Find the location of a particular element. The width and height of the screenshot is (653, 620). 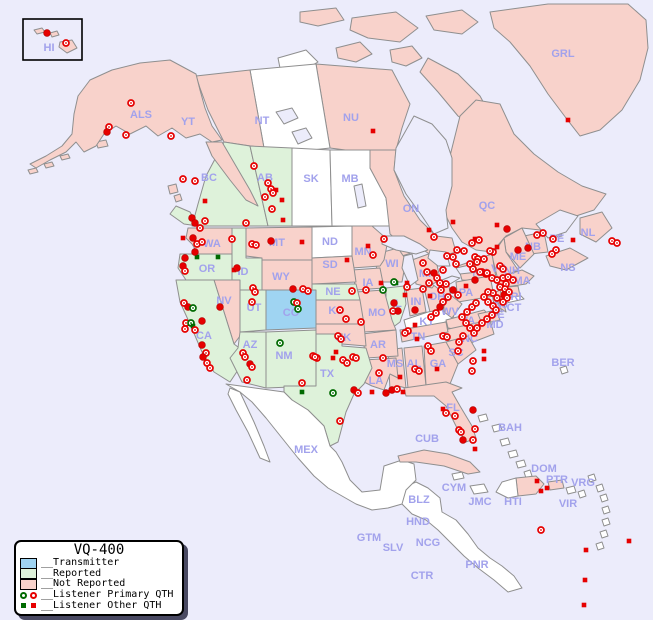

region-label-HTI: HTI is located at coordinates (513, 502).